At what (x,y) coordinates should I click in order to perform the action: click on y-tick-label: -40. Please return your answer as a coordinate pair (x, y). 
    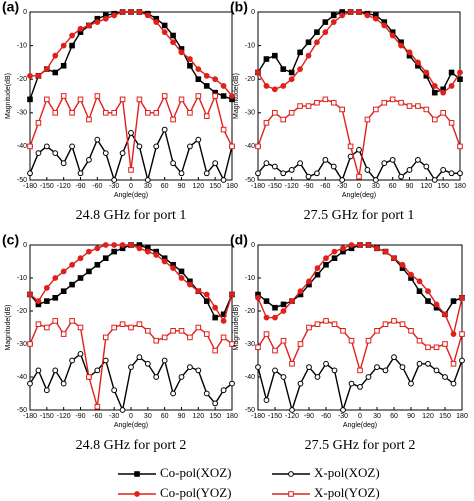
    Looking at the image, I should click on (250, 377).